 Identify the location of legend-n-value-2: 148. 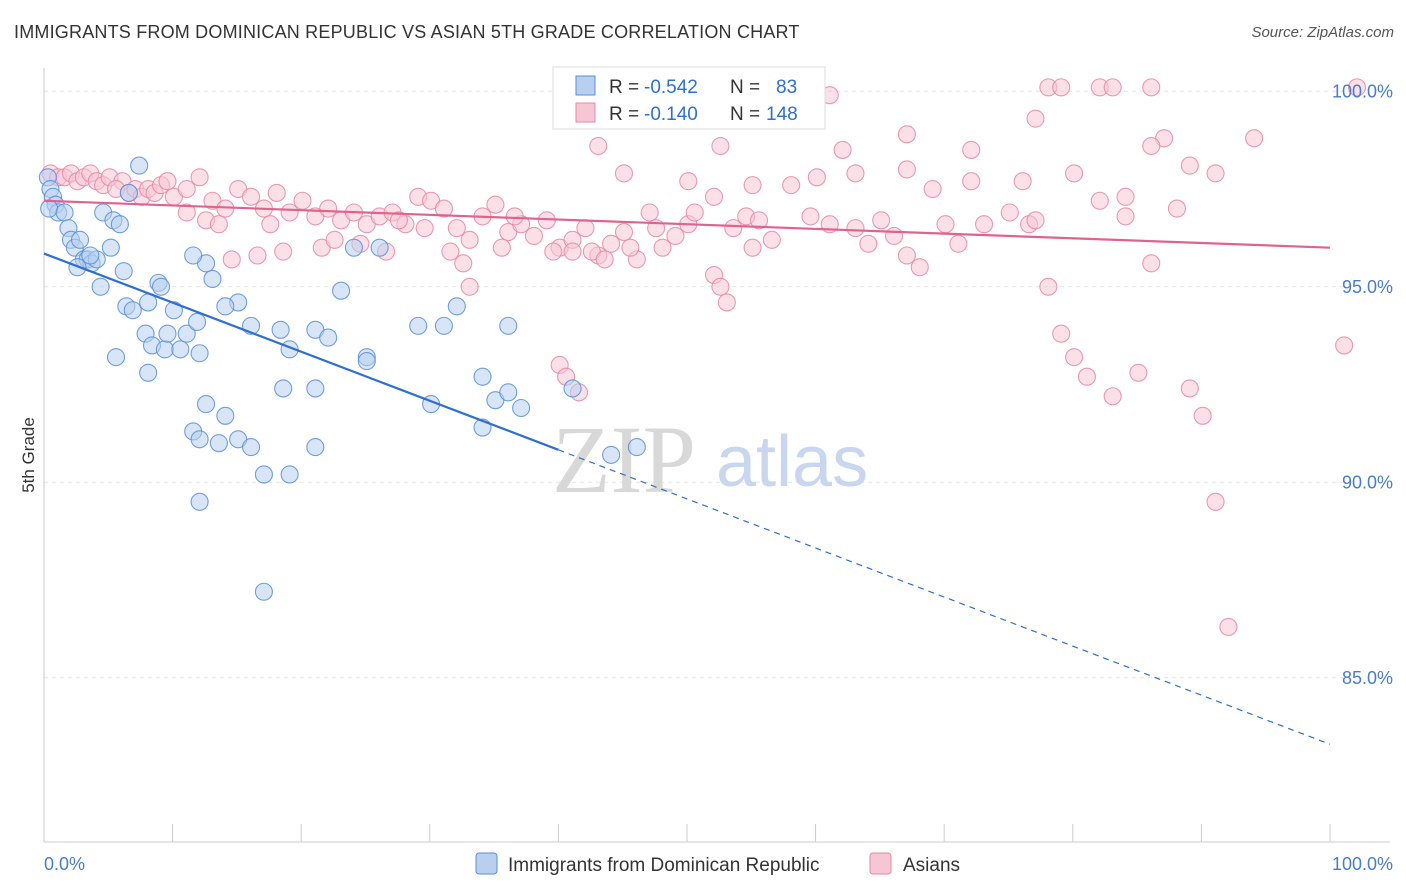
(782, 114).